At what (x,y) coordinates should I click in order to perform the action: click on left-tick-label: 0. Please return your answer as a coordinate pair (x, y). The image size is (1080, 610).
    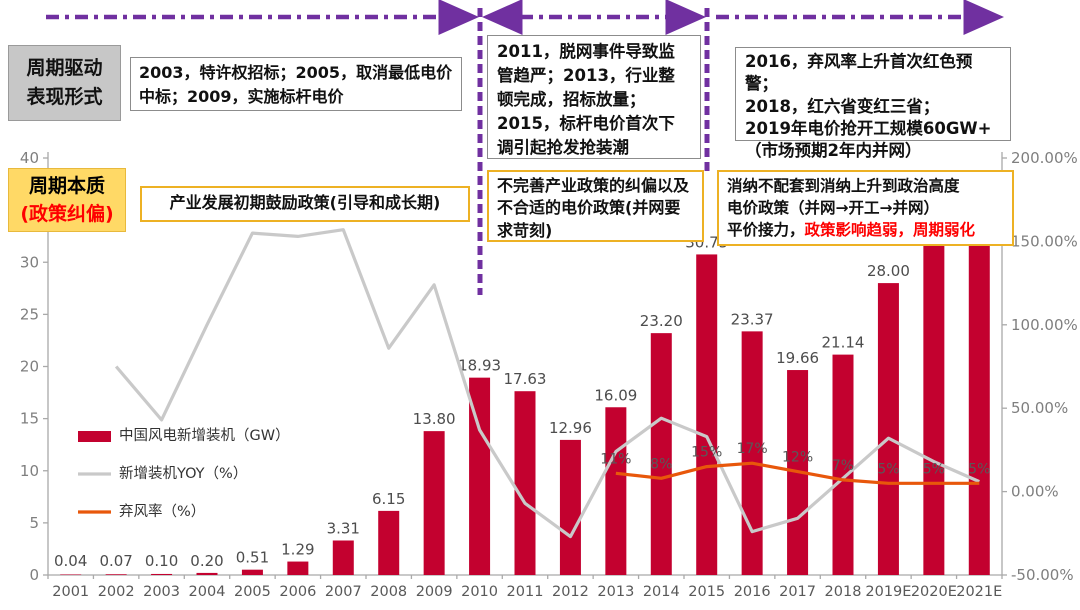
    Looking at the image, I should click on (34, 575).